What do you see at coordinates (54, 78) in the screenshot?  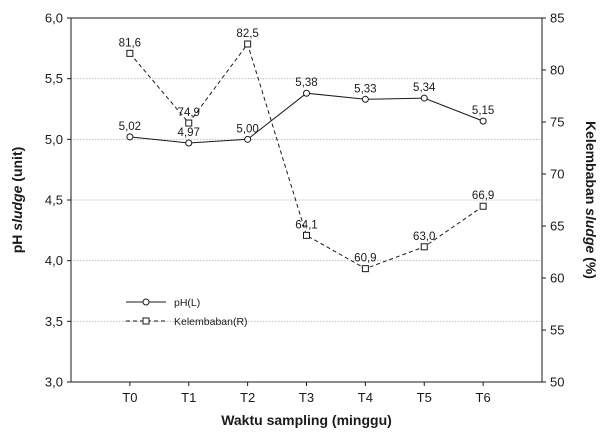 I see `left-tick-label: 5,5` at bounding box center [54, 78].